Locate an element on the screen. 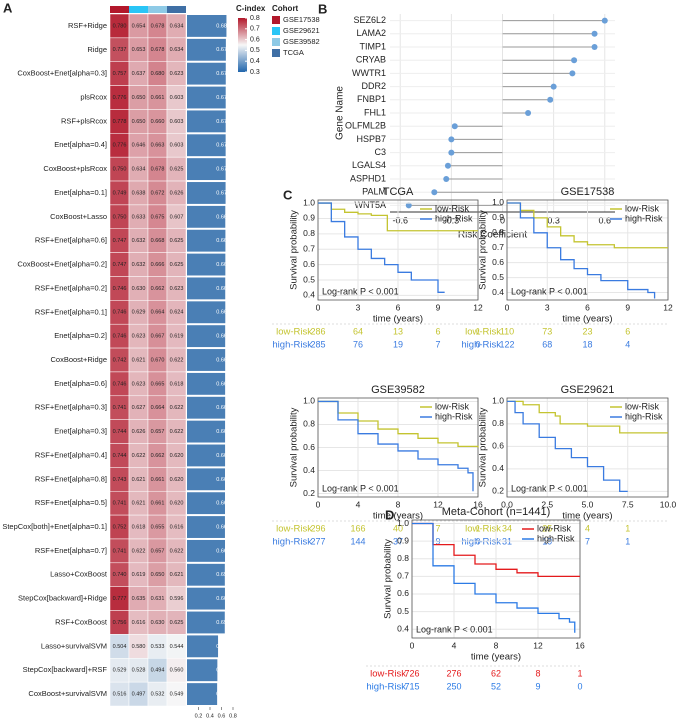 The image size is (677, 726). risk-label: high-Risk is located at coordinates (292, 542).